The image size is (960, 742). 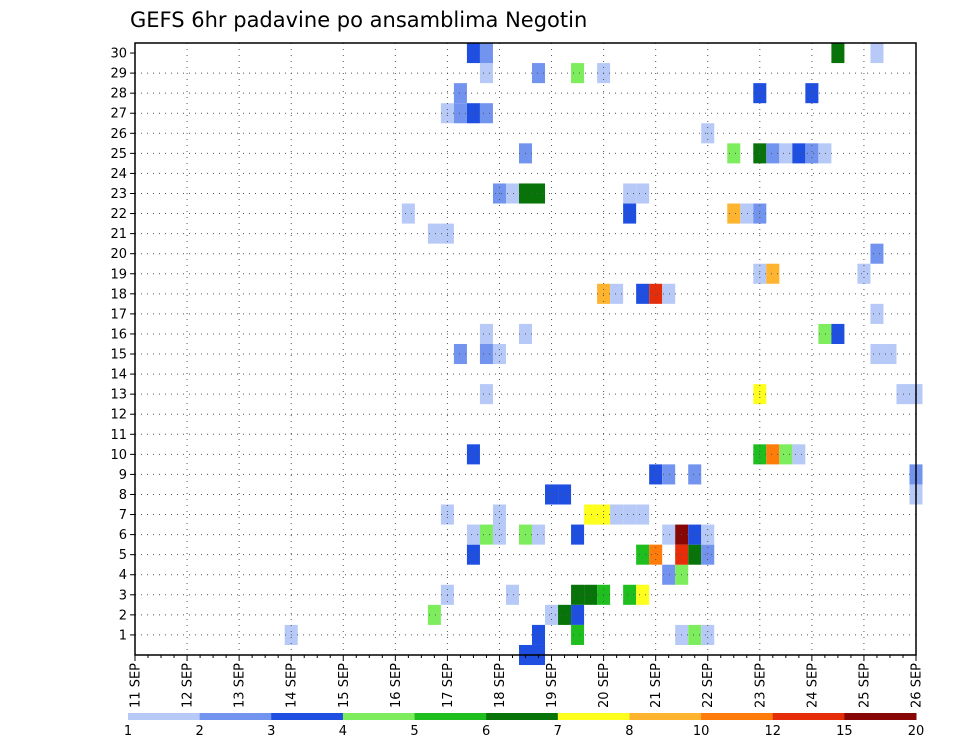 What do you see at coordinates (118, 294) in the screenshot?
I see `ytick-label-18: 18` at bounding box center [118, 294].